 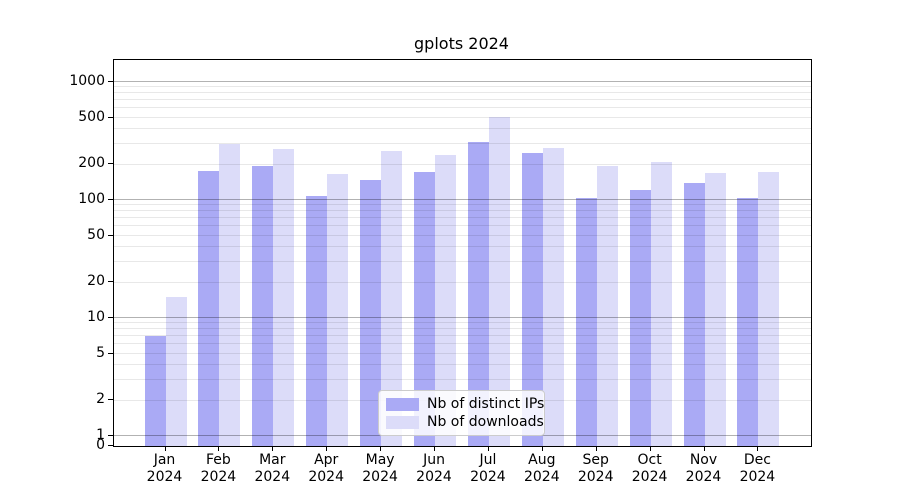 What do you see at coordinates (272, 468) in the screenshot?
I see `x-tick-label: Mar 2024` at bounding box center [272, 468].